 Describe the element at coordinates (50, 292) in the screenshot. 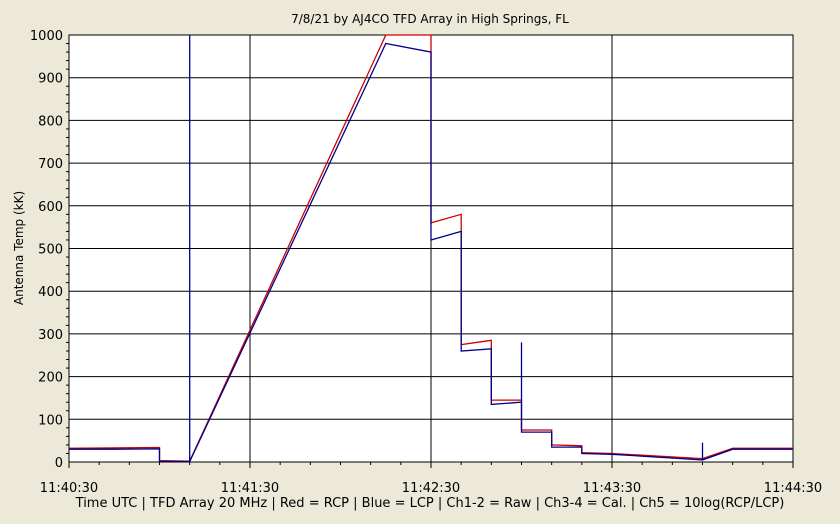

I see `y-tick-label: 400` at that location.